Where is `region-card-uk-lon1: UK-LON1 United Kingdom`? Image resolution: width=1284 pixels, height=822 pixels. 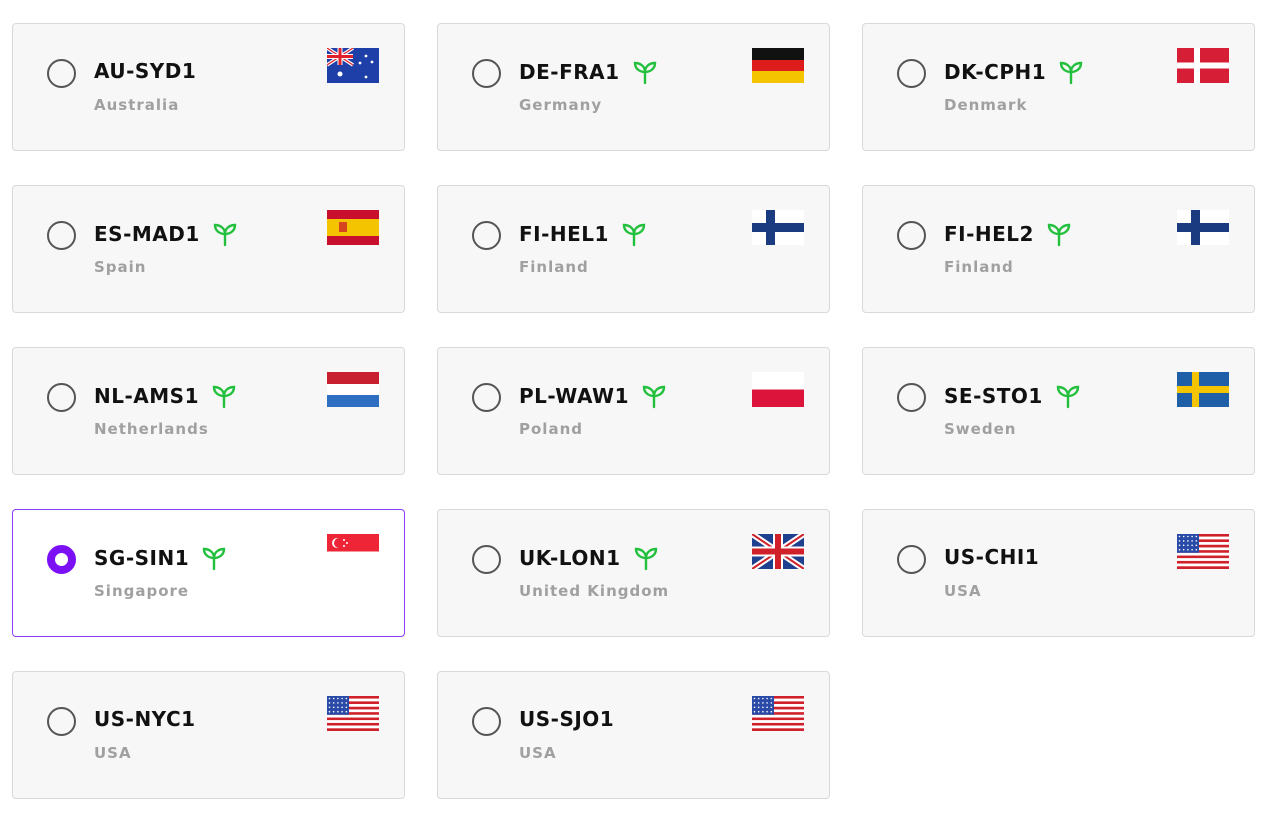 region-card-uk-lon1: UK-LON1 United Kingdom is located at coordinates (633, 573).